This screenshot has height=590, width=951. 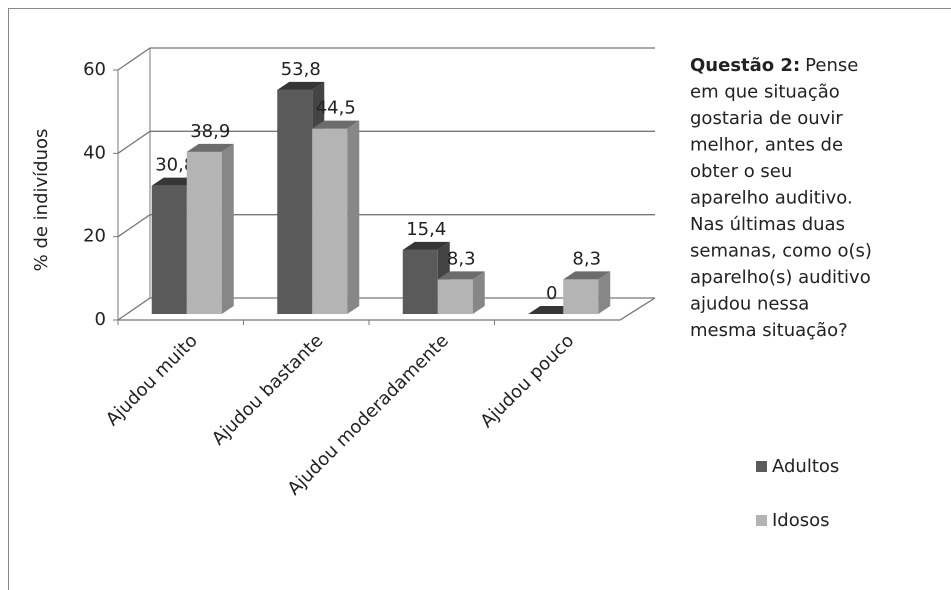 I want to click on annotation-text: aparelho(s) auditivo, so click(x=780, y=277).